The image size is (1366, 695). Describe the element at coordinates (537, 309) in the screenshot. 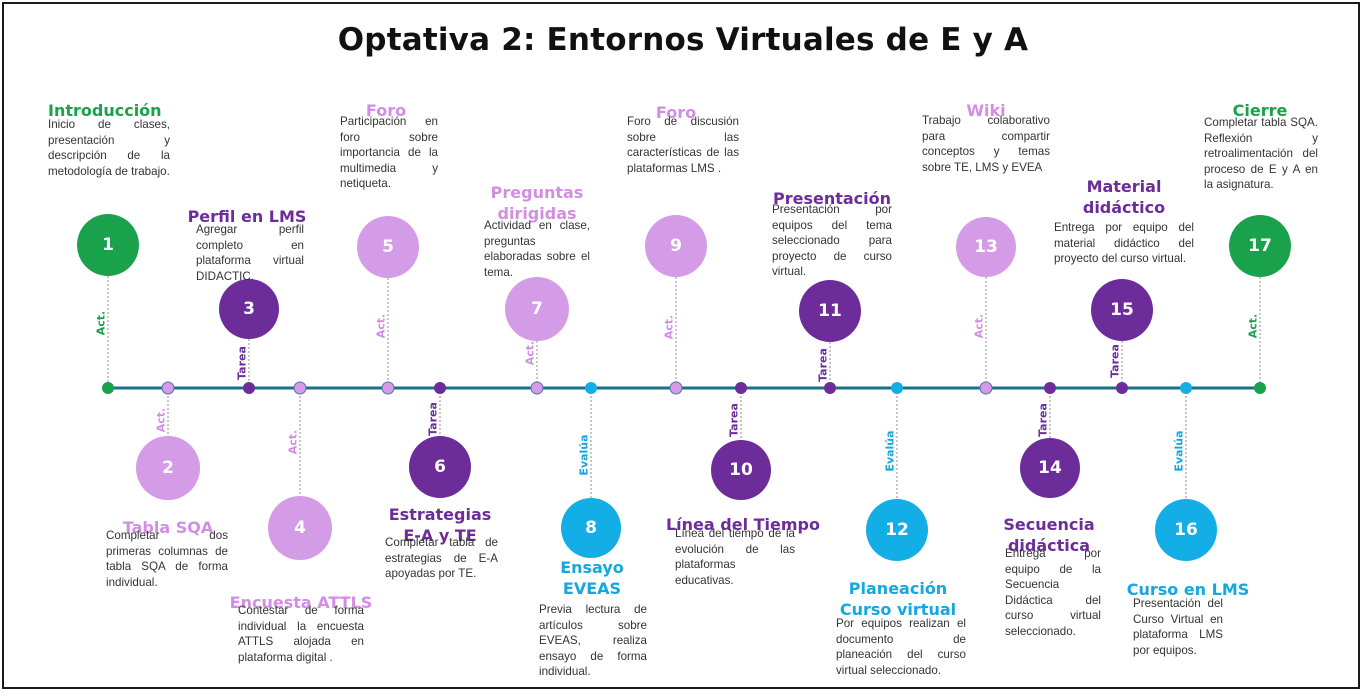

I see `step-node-7: 7` at that location.